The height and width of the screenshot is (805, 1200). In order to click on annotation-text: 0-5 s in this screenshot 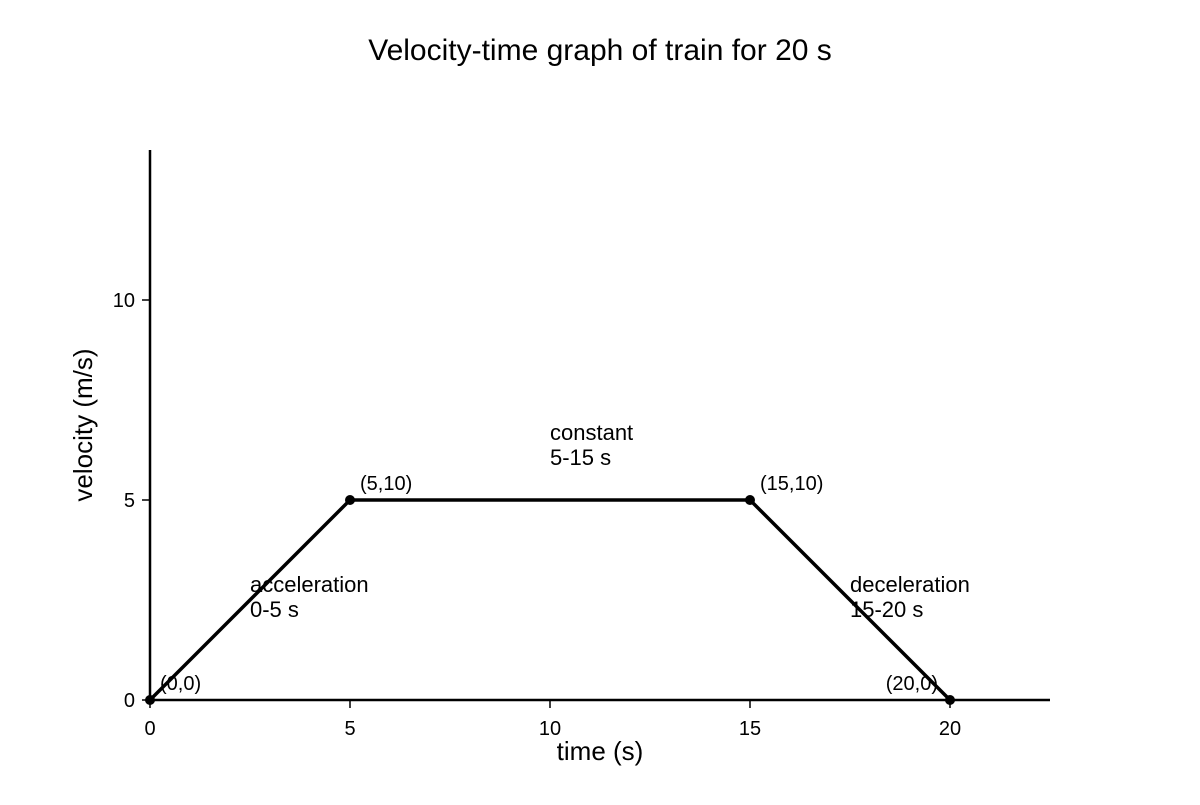, I will do `click(274, 609)`.